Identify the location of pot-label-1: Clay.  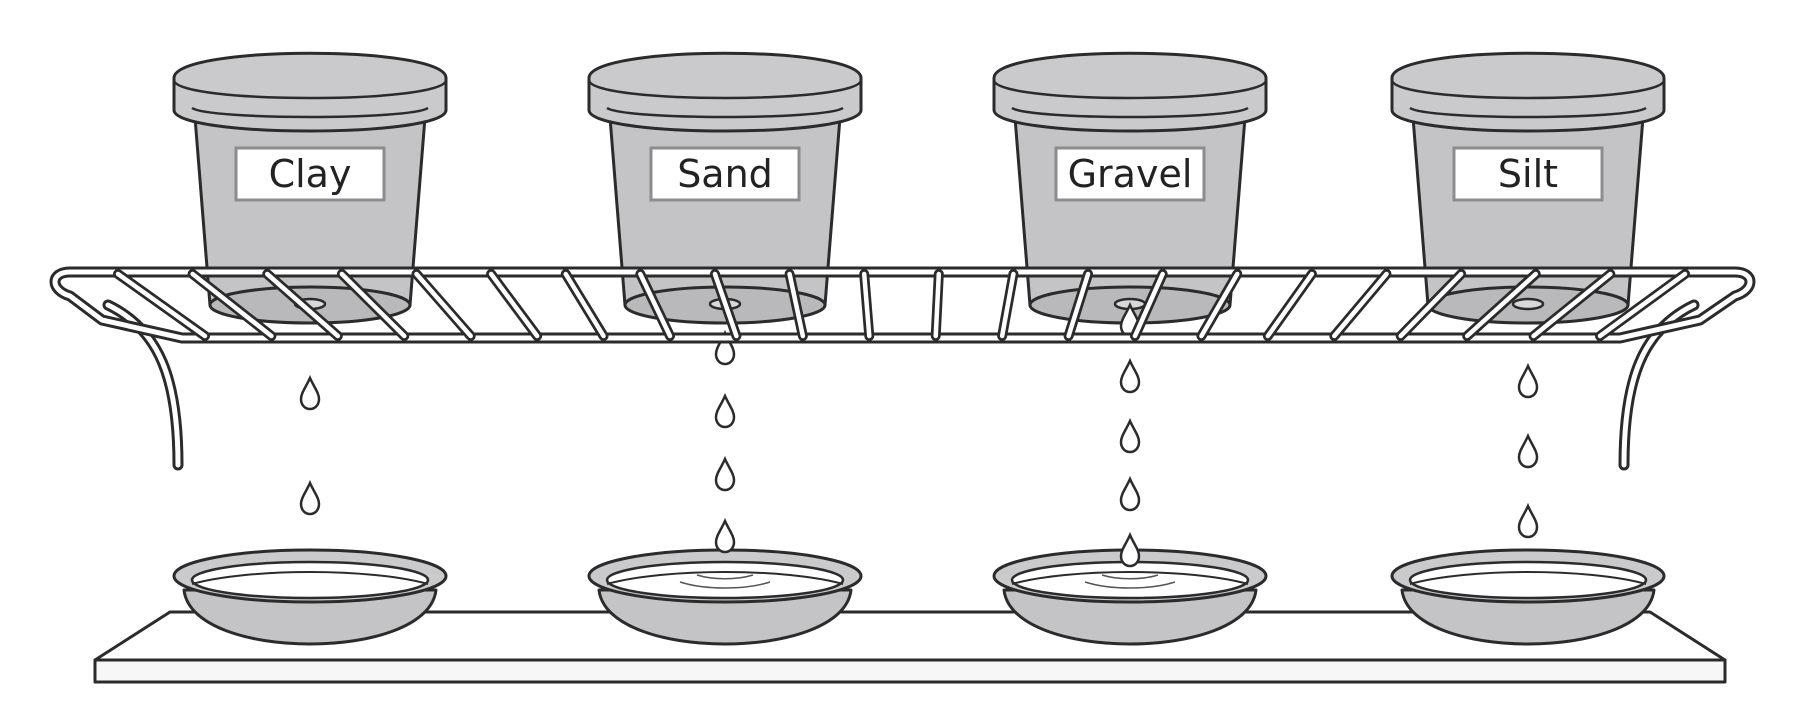
(310, 174).